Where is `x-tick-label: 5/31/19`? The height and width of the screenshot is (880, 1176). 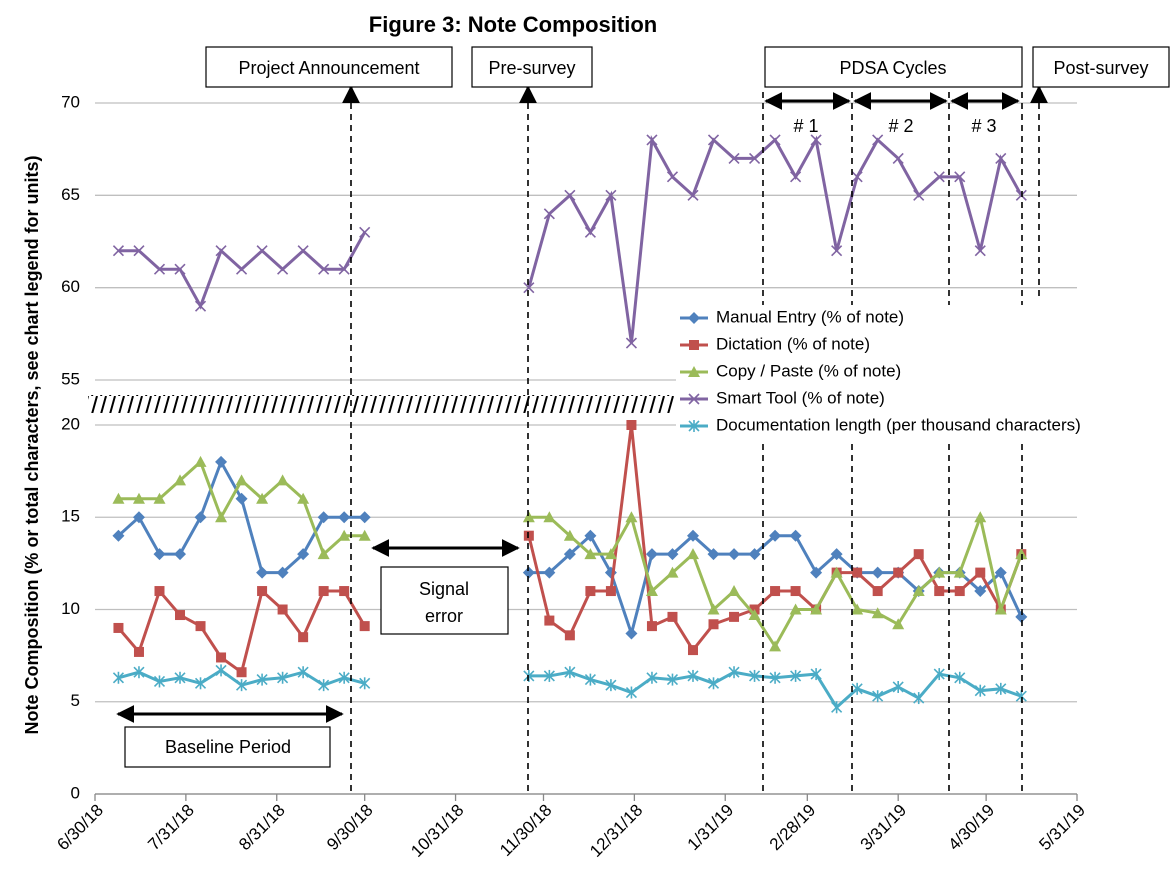
x-tick-label: 5/31/19 is located at coordinates (1062, 828).